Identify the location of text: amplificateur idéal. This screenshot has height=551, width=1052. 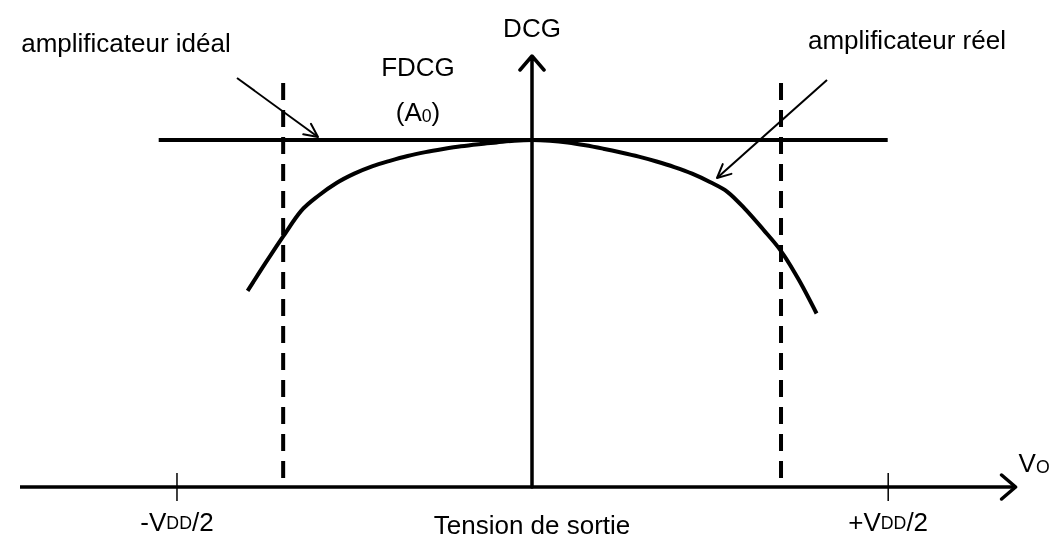
(126, 43).